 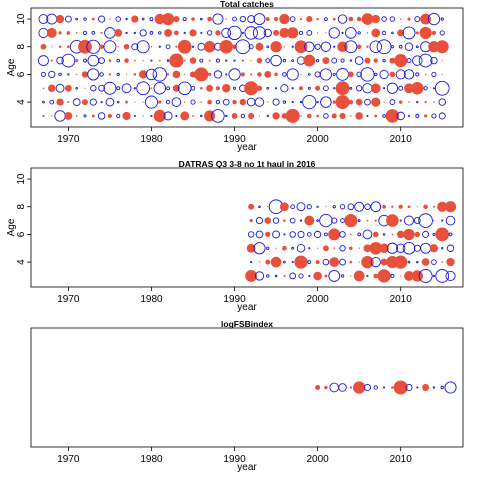 What do you see at coordinates (401, 139) in the screenshot?
I see `x-tick-label: 2010` at bounding box center [401, 139].